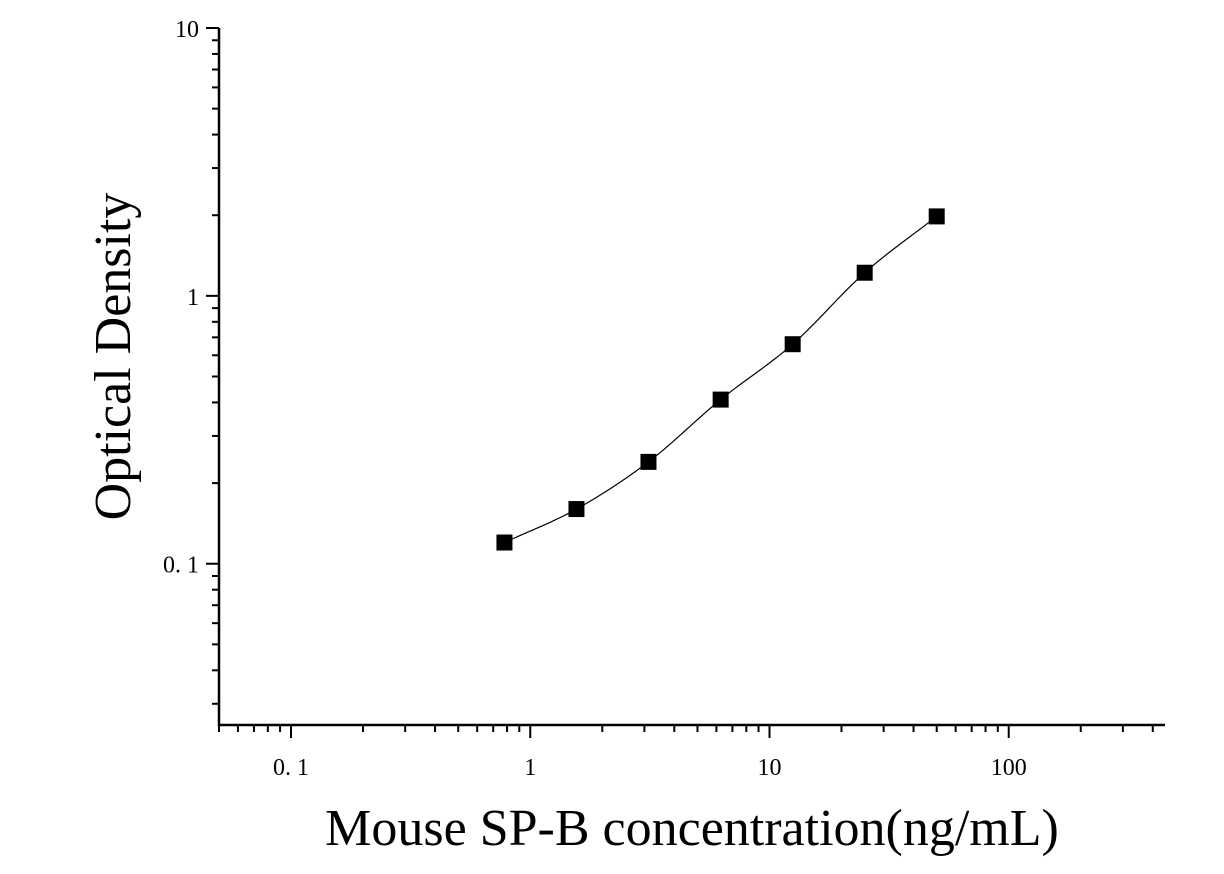 This screenshot has height=874, width=1224. I want to click on x-tick-label: 1, so click(530, 768).